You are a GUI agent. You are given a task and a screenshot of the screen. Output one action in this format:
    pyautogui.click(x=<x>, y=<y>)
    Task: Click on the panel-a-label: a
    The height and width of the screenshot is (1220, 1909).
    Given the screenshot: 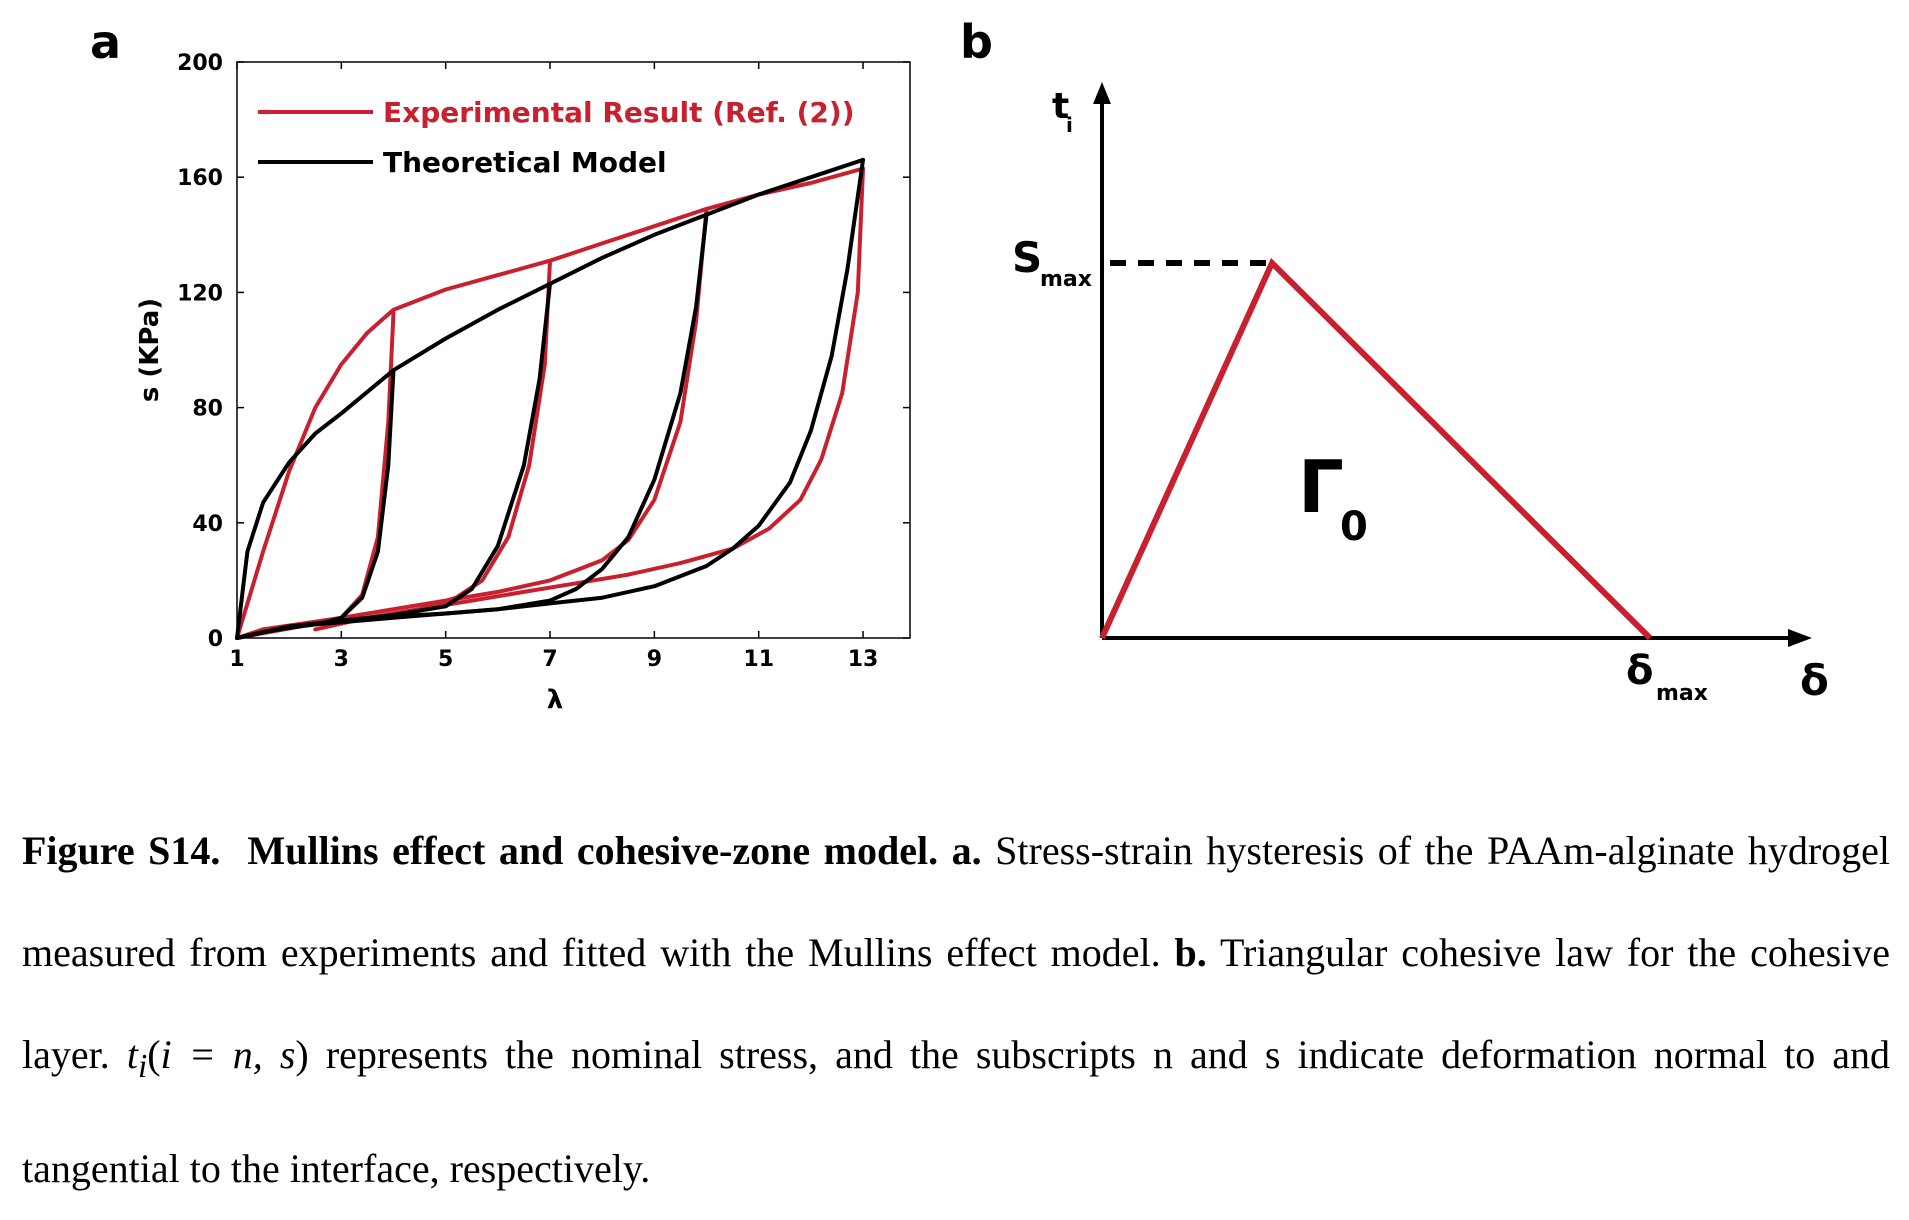 What is the action you would take?
    pyautogui.click(x=105, y=42)
    